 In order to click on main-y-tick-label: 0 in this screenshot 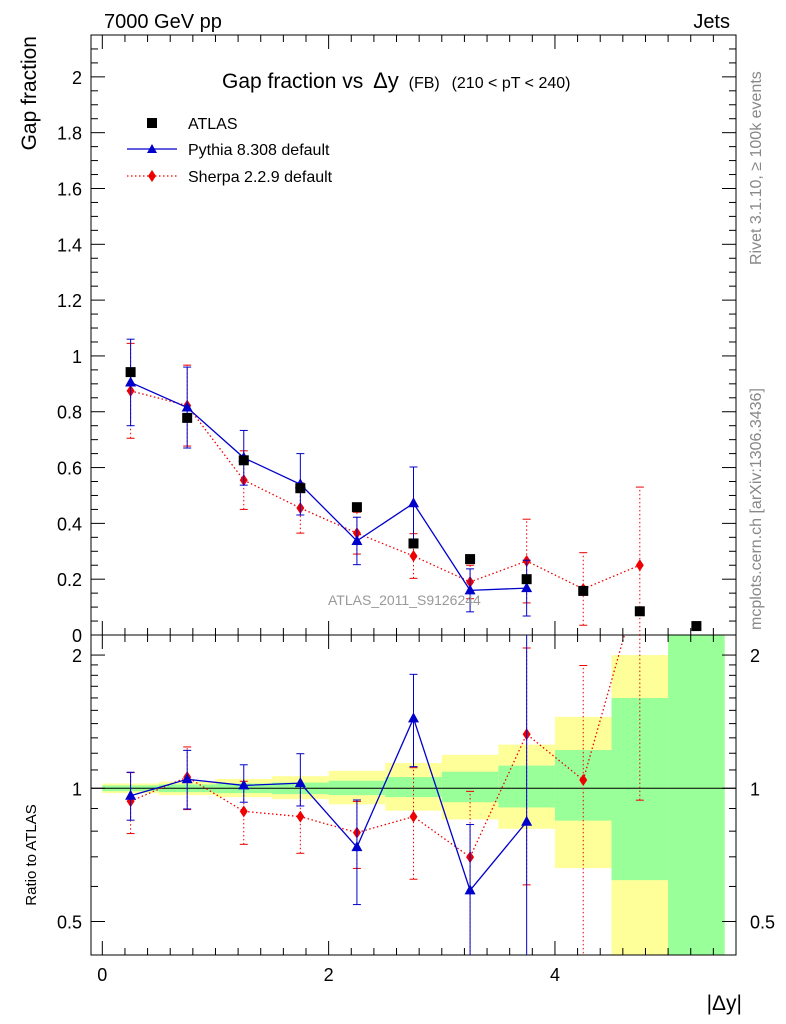, I will do `click(77, 636)`.